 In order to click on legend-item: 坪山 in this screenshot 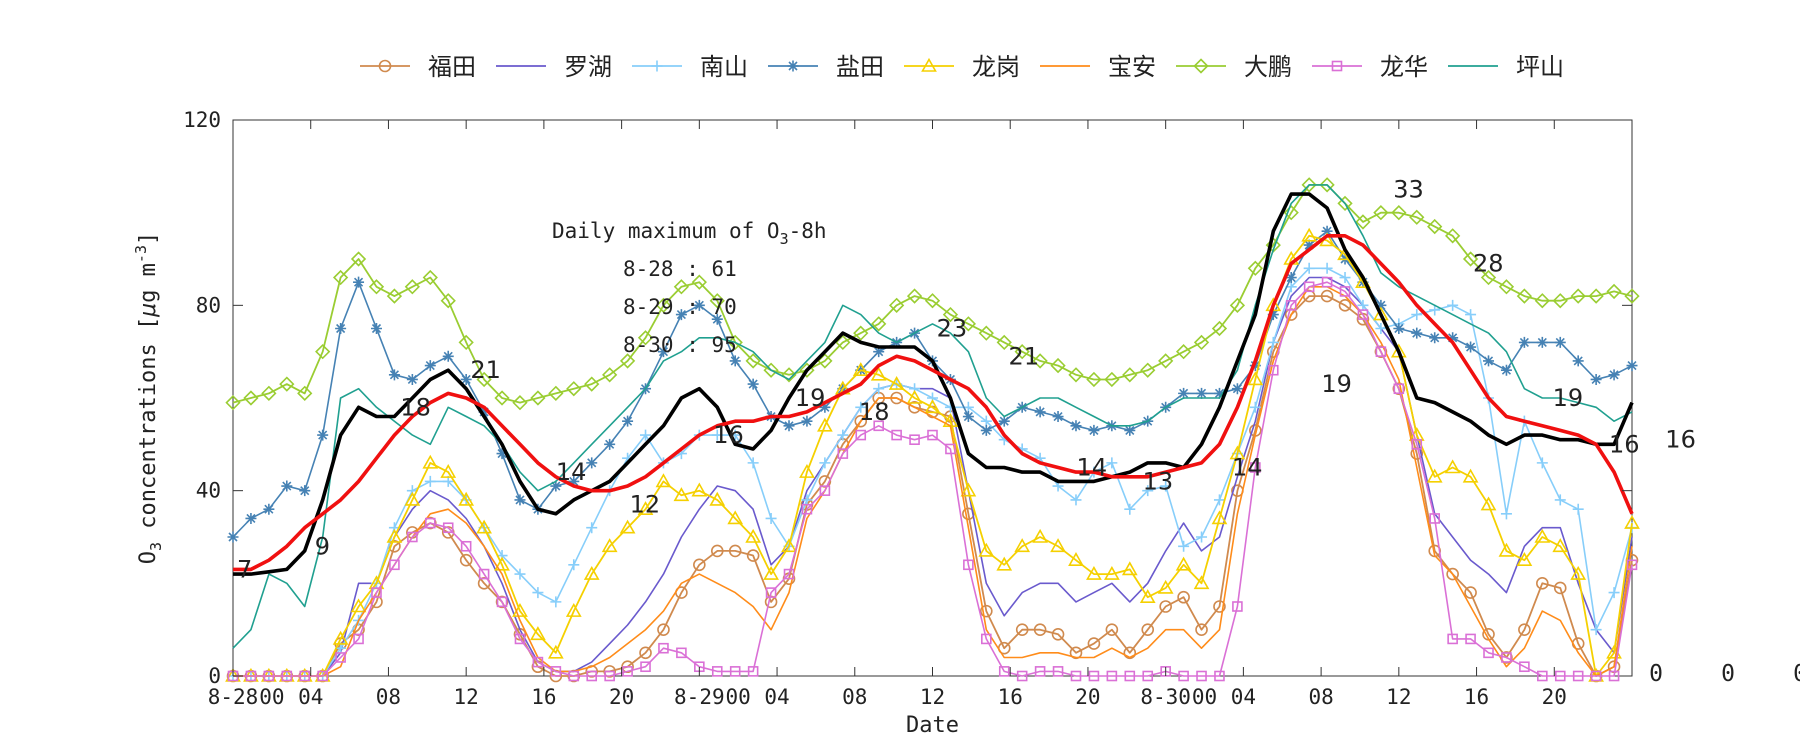, I will do `click(1506, 67)`.